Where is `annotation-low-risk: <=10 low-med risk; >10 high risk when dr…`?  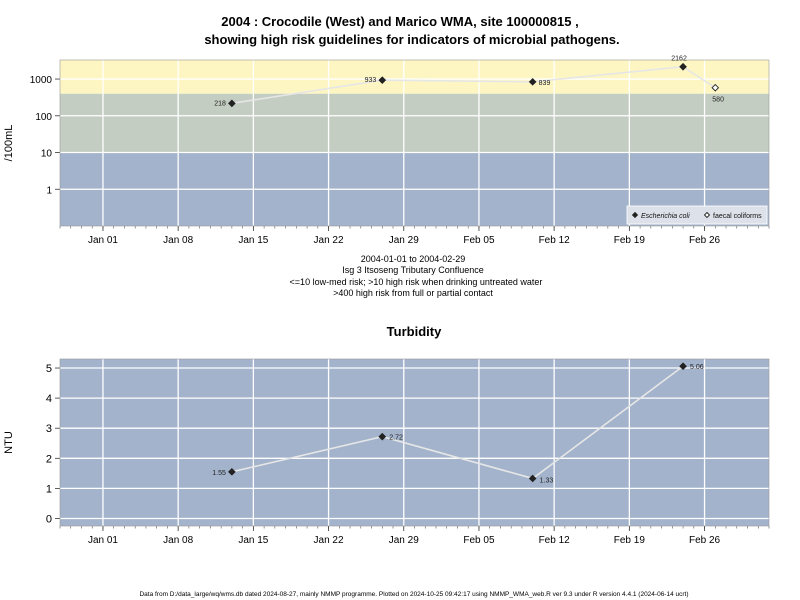 annotation-low-risk: <=10 low-med risk; >10 high risk when dr… is located at coordinates (416, 282).